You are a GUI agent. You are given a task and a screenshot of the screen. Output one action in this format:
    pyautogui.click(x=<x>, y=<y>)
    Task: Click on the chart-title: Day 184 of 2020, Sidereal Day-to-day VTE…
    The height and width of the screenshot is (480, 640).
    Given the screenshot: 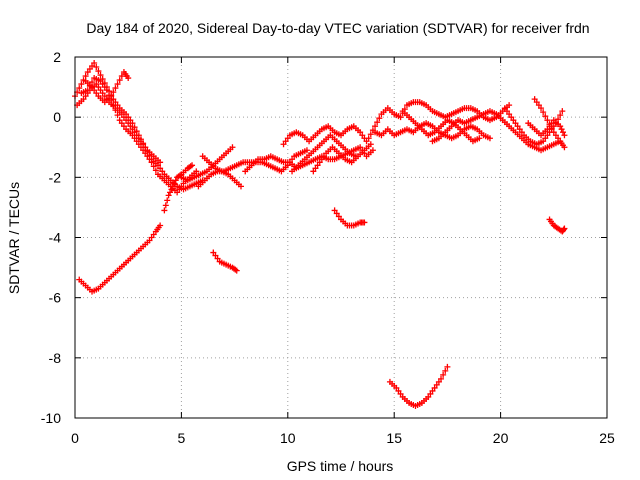 What is the action you would take?
    pyautogui.click(x=337, y=28)
    